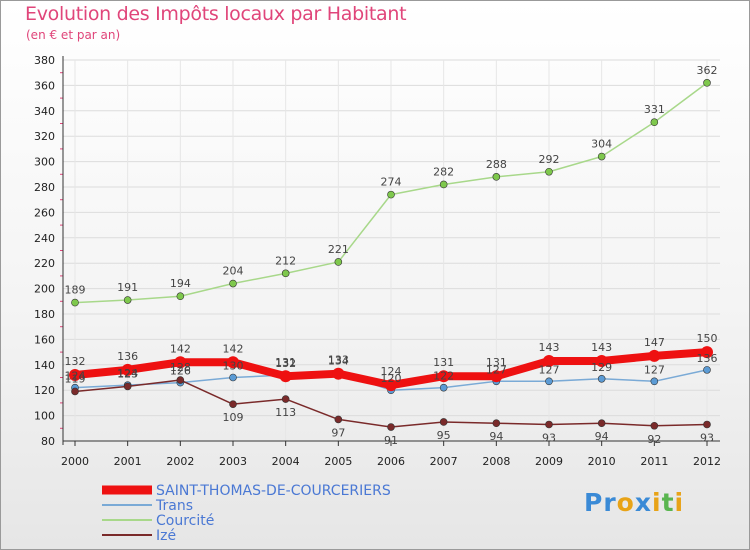 The height and width of the screenshot is (550, 750). Describe the element at coordinates (610, 502) in the screenshot. I see `logo-letter: r` at that location.